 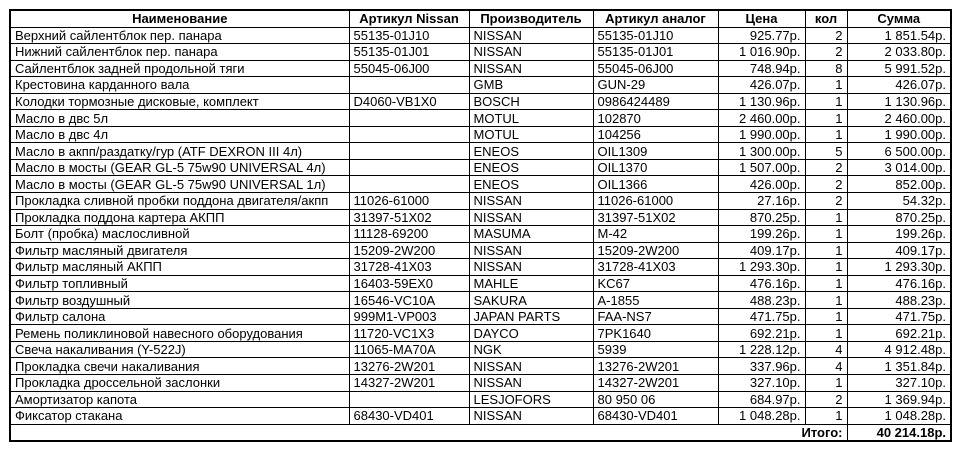 What do you see at coordinates (761, 300) in the screenshot?
I see `cell-price: 488.23р.` at bounding box center [761, 300].